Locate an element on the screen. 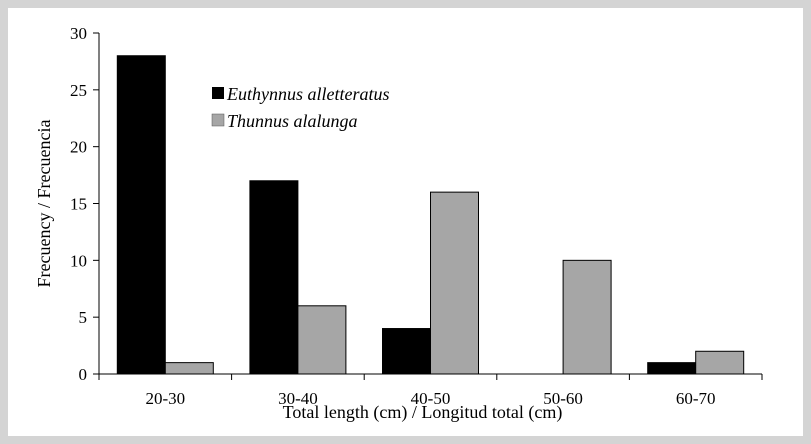 This screenshot has height=444, width=811. y-axis-title: Frecuency / Frecuencia is located at coordinates (44, 204).